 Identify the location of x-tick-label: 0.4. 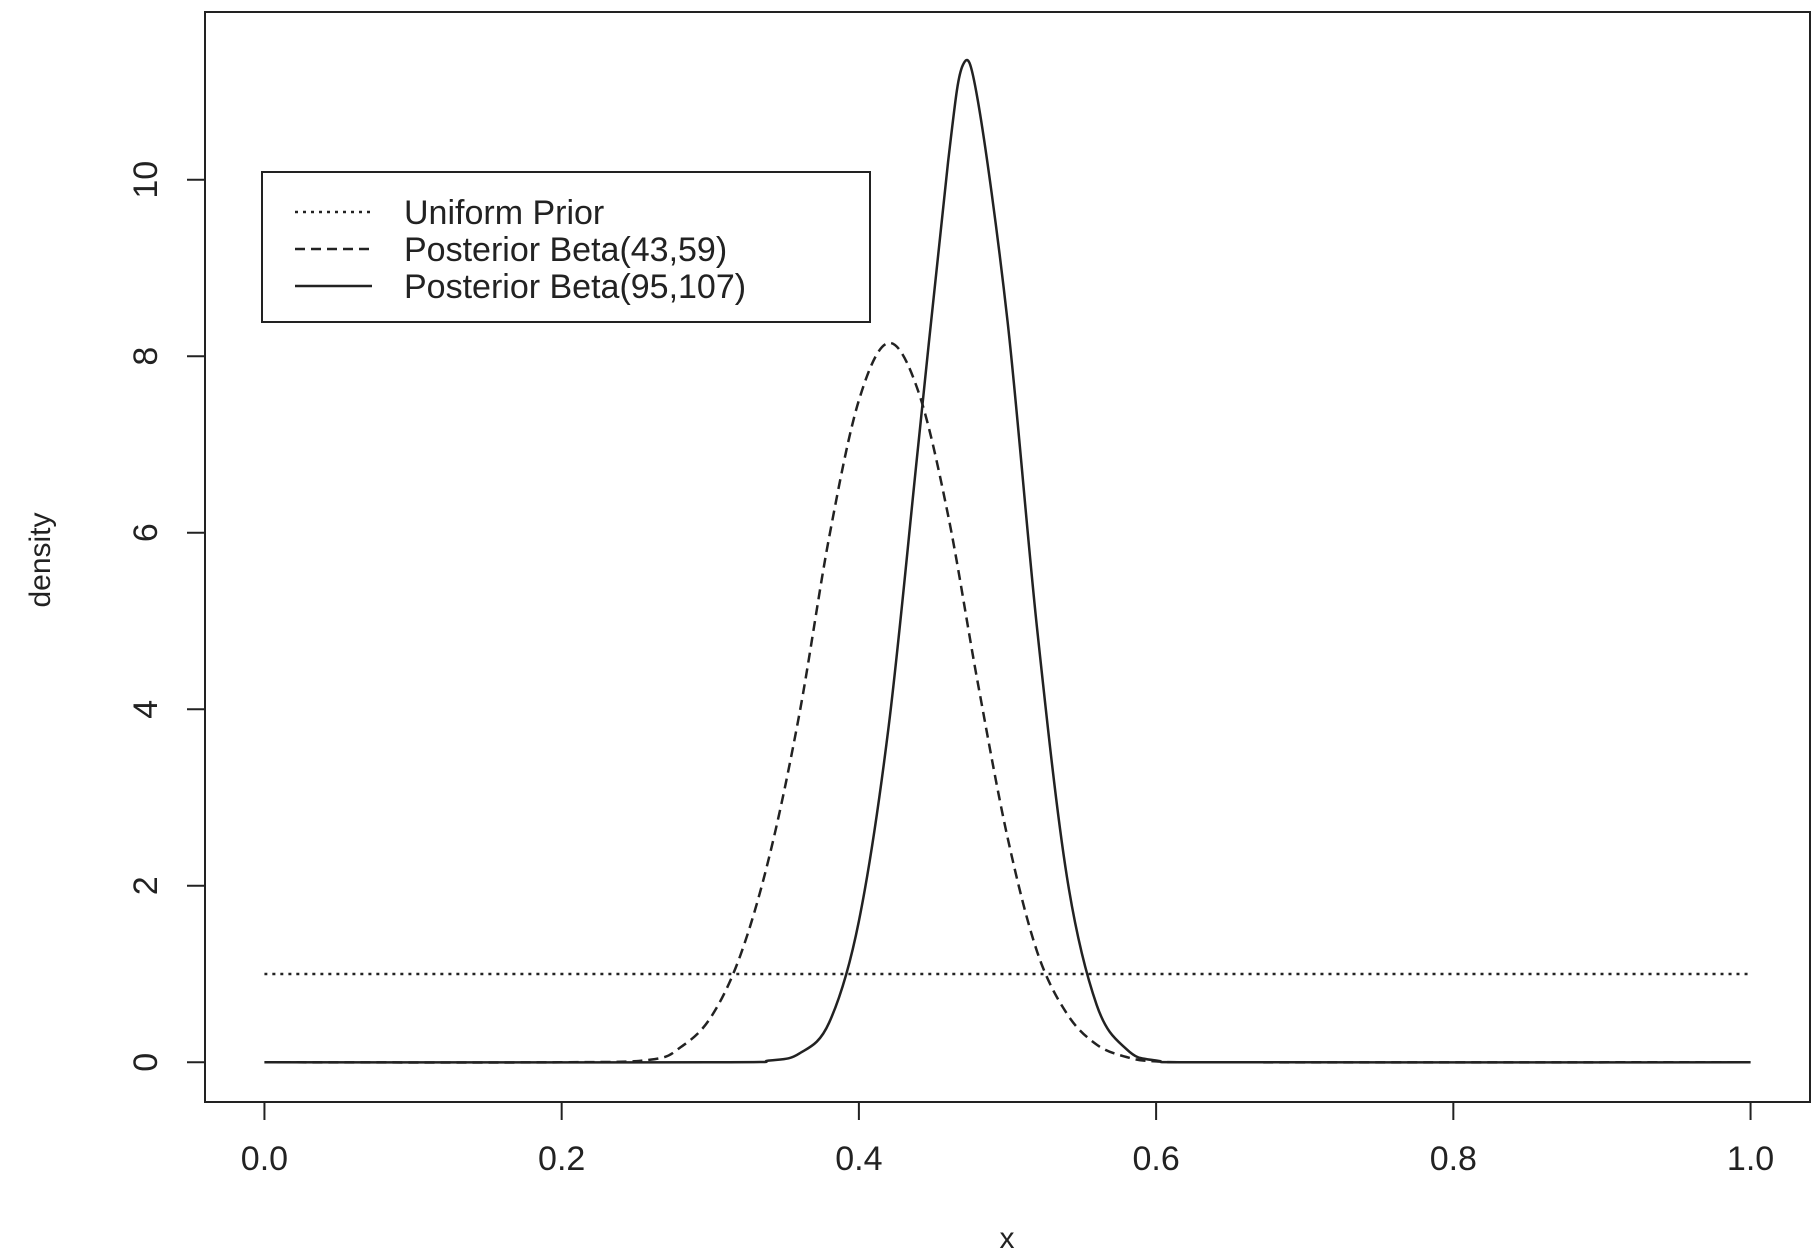
(858, 1159).